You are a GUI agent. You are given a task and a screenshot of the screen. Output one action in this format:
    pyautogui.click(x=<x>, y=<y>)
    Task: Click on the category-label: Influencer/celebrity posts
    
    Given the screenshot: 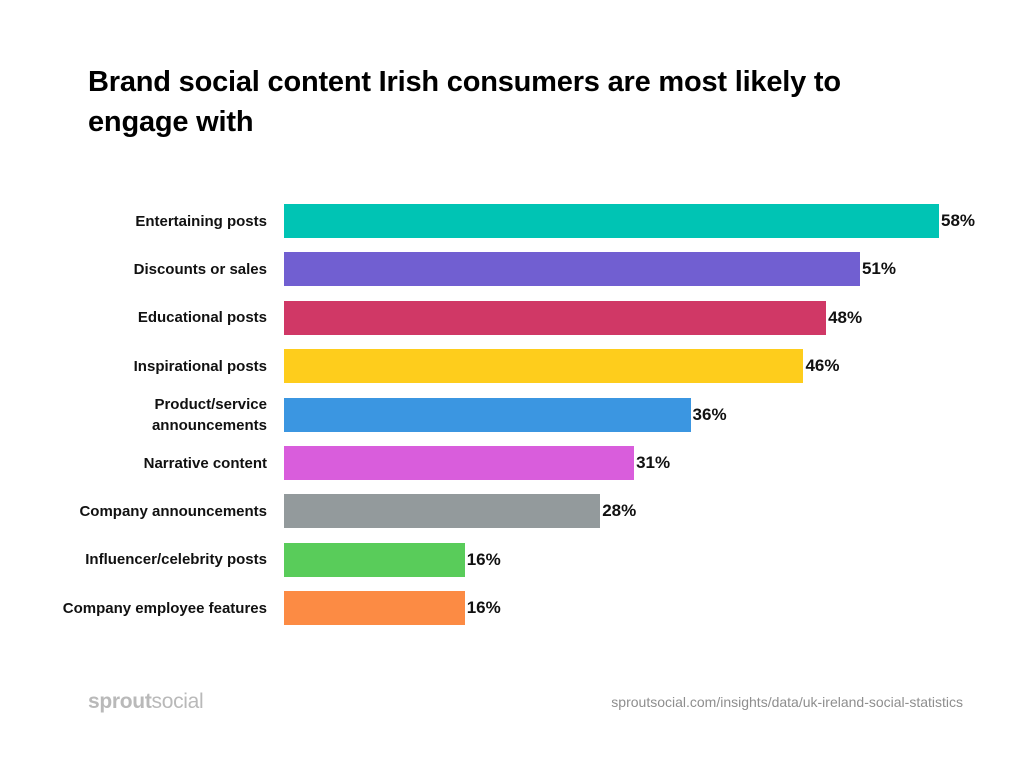 What is the action you would take?
    pyautogui.click(x=137, y=559)
    